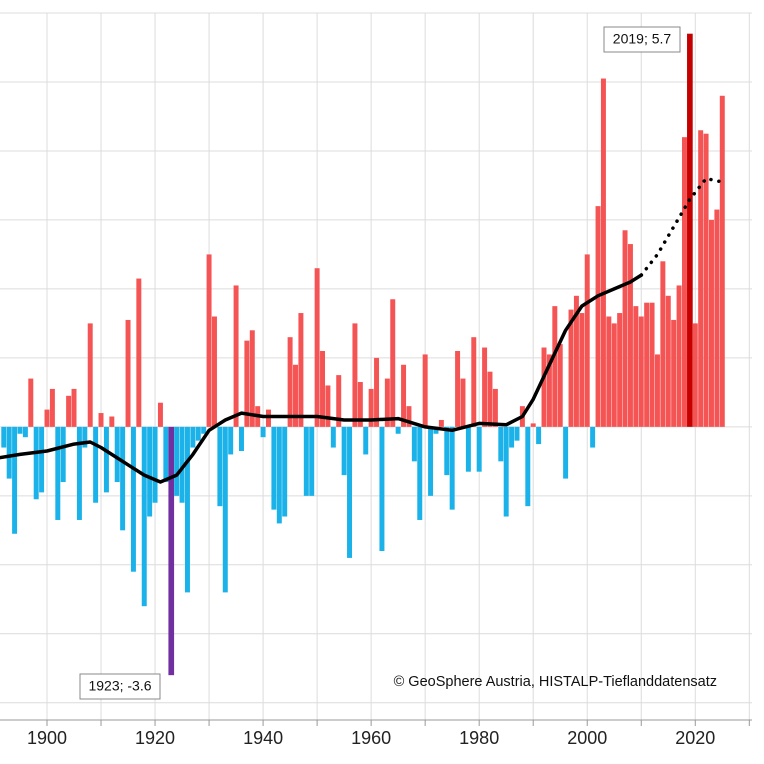  I want to click on x-tick-label: 1900, so click(47, 738).